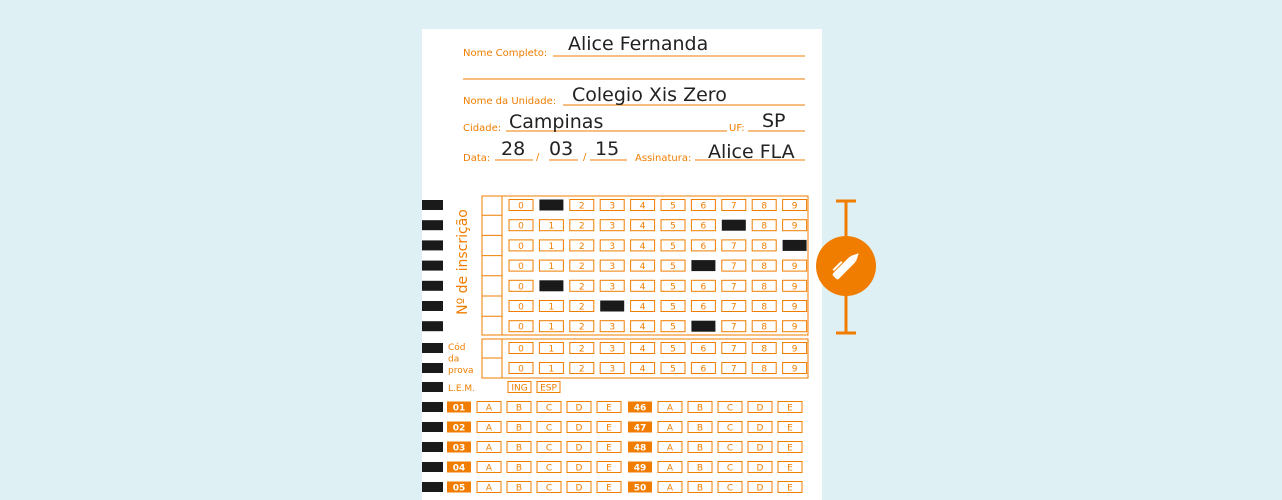 The width and height of the screenshot is (1282, 500). What do you see at coordinates (640, 469) in the screenshot?
I see `question-number: 49` at bounding box center [640, 469].